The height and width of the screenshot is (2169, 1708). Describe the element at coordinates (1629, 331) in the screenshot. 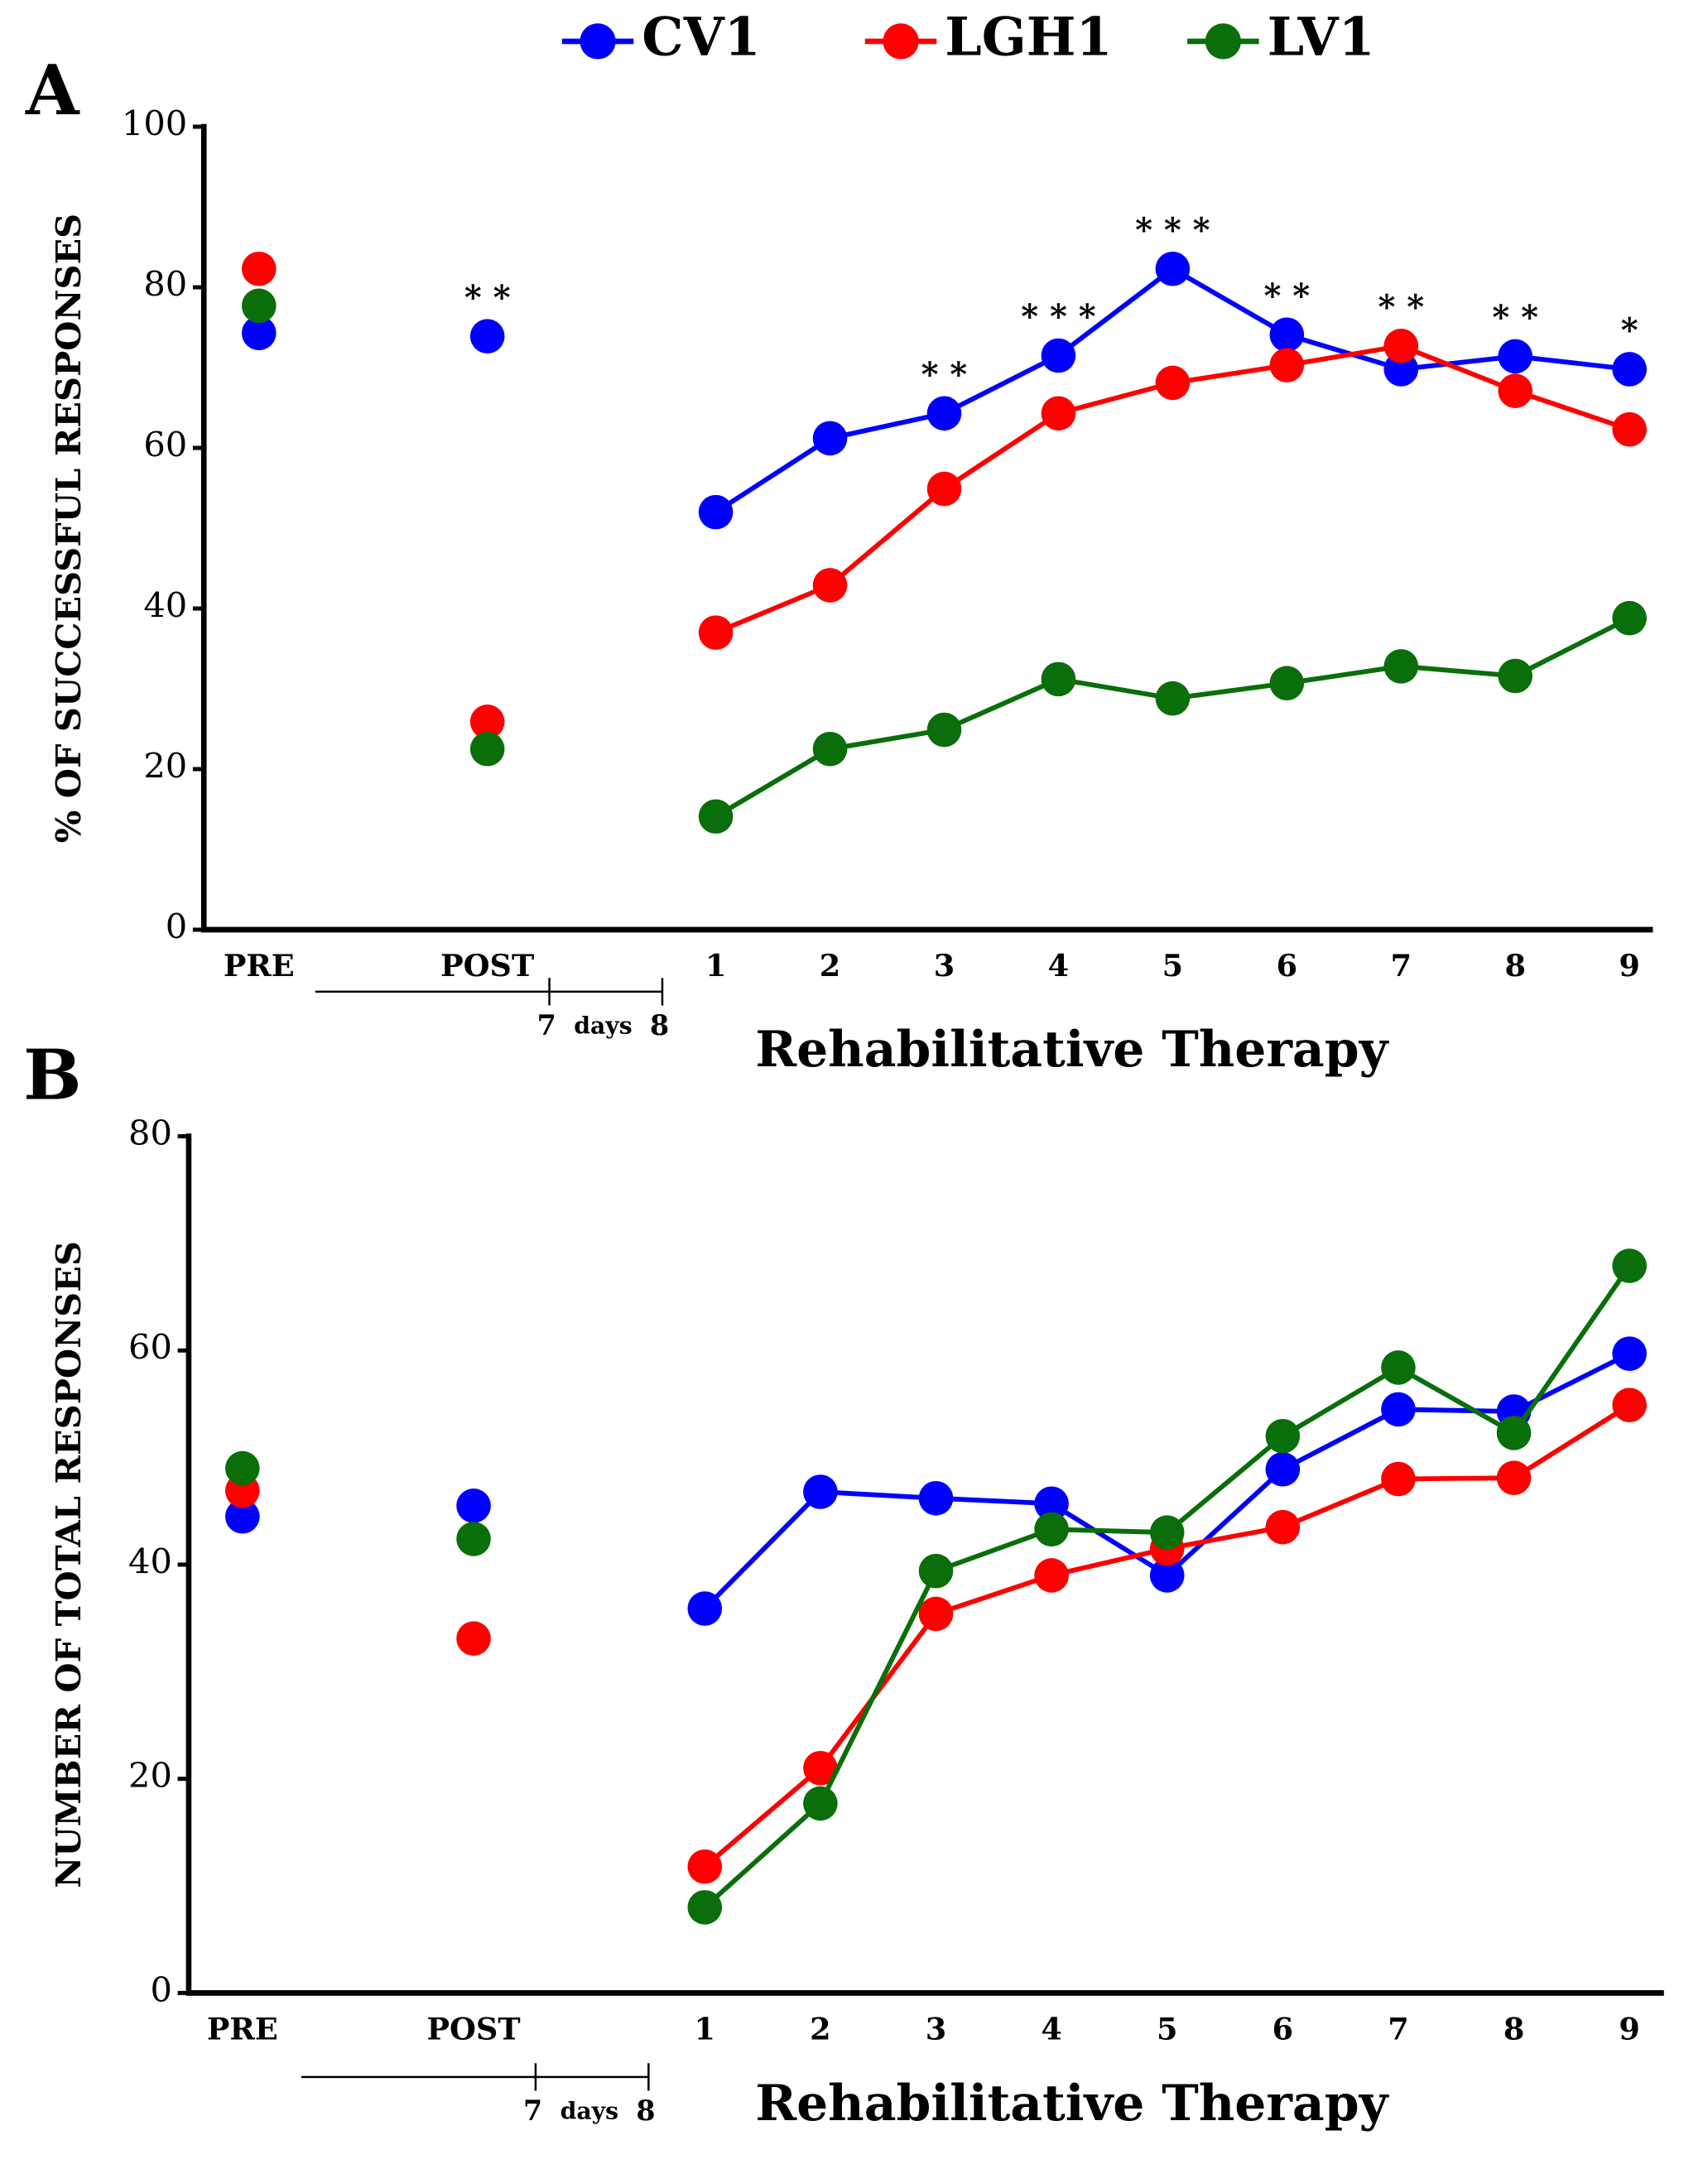

I see `significance-label: *` at that location.